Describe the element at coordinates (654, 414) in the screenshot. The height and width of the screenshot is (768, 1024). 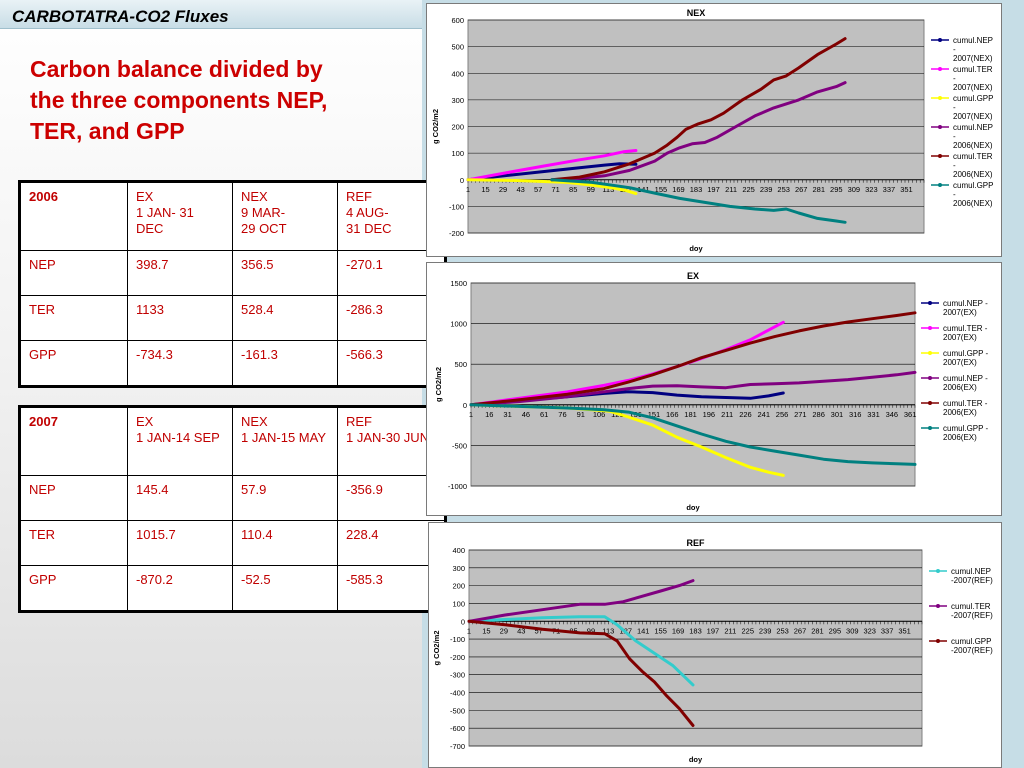
I see `x-tick-label: 151` at that location.